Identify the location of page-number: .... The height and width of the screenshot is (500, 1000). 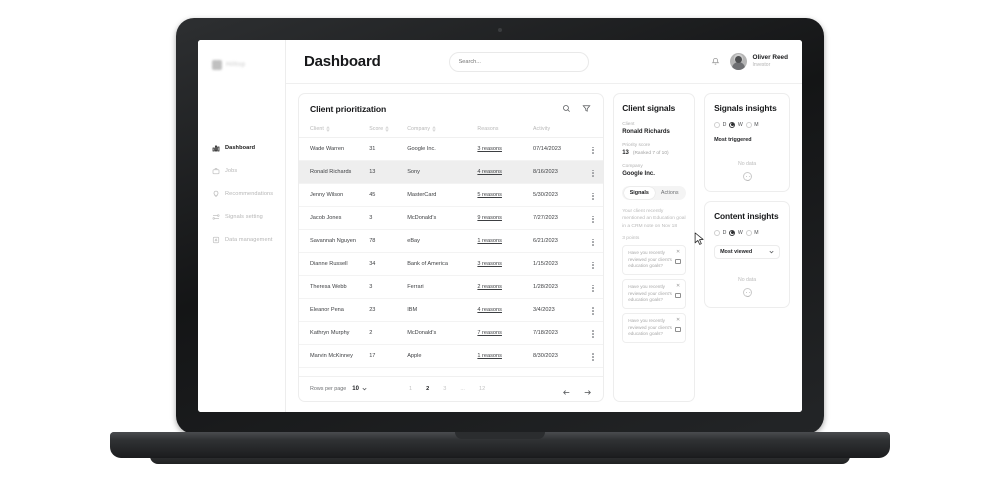
(462, 388).